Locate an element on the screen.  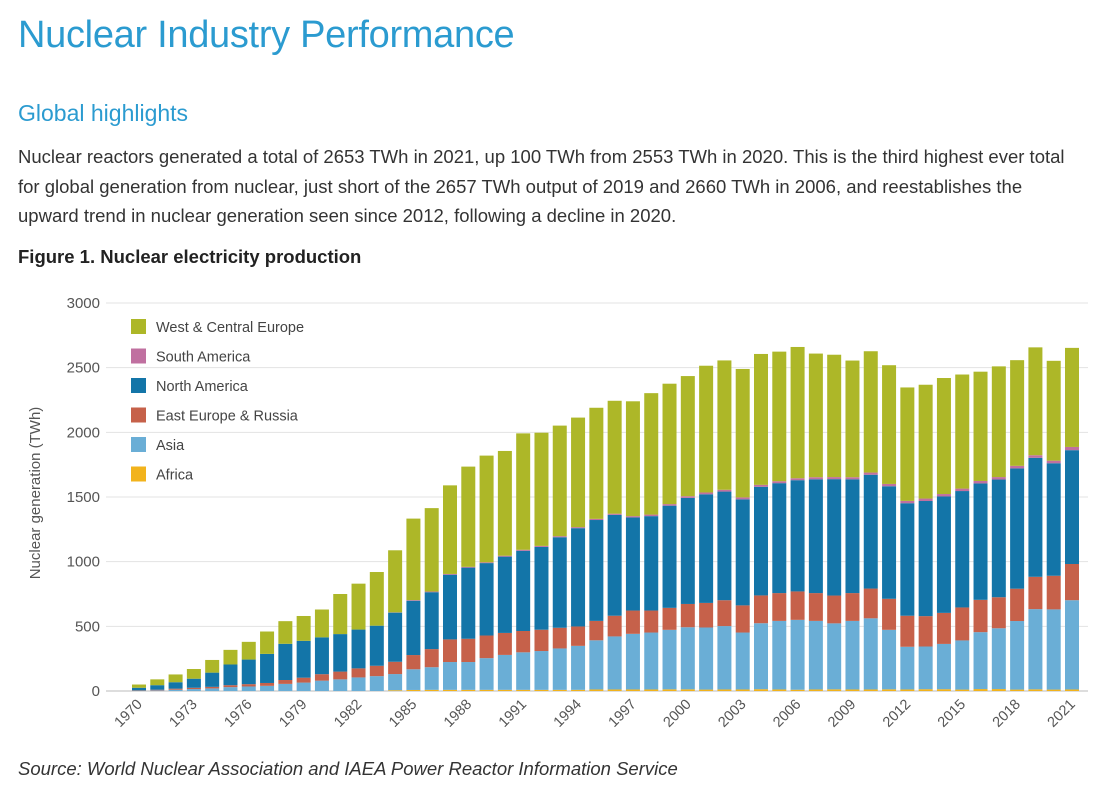
x-tick-label: 1988 is located at coordinates (458, 714).